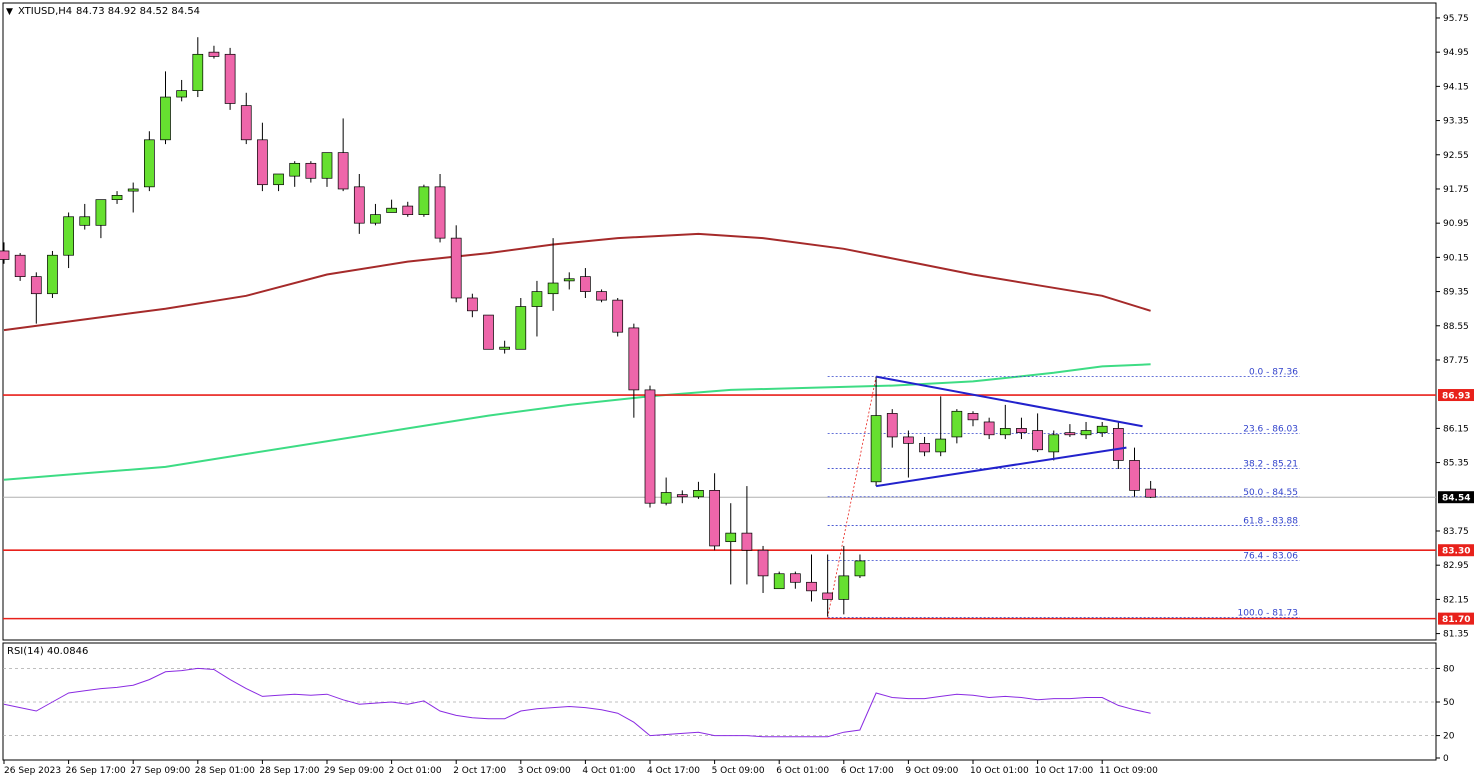 This screenshot has width=1479, height=784. I want to click on triangle-lower-line, so click(1001, 467).